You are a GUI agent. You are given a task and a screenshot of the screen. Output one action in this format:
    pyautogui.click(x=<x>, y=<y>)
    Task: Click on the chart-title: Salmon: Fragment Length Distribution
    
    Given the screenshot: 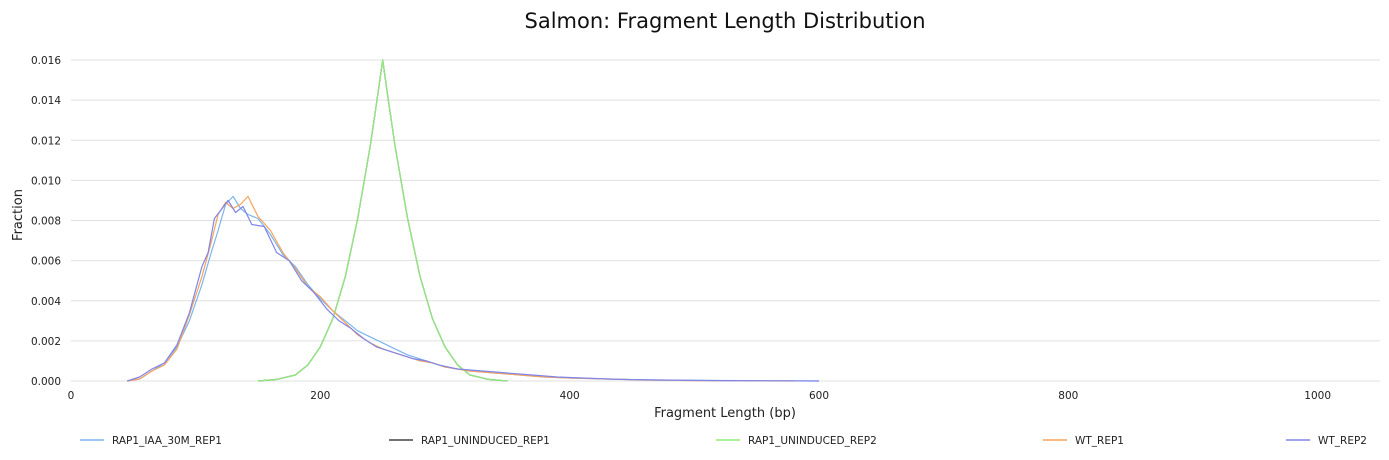 What is the action you would take?
    pyautogui.click(x=725, y=21)
    